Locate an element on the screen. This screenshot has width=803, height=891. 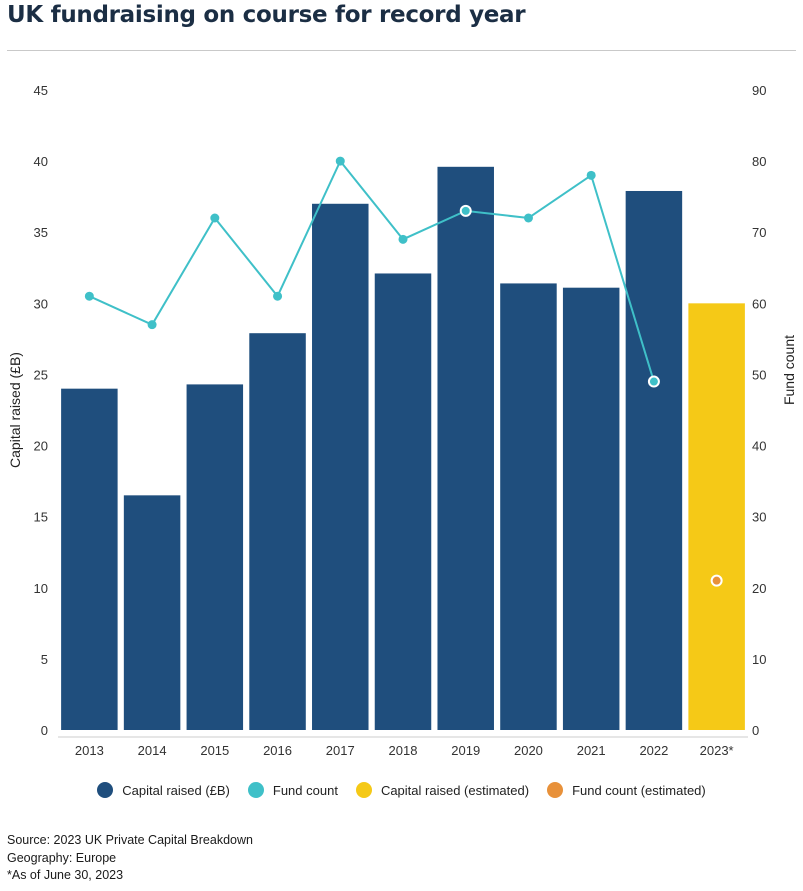
y-left-tick-label: 0 is located at coordinates (44, 730).